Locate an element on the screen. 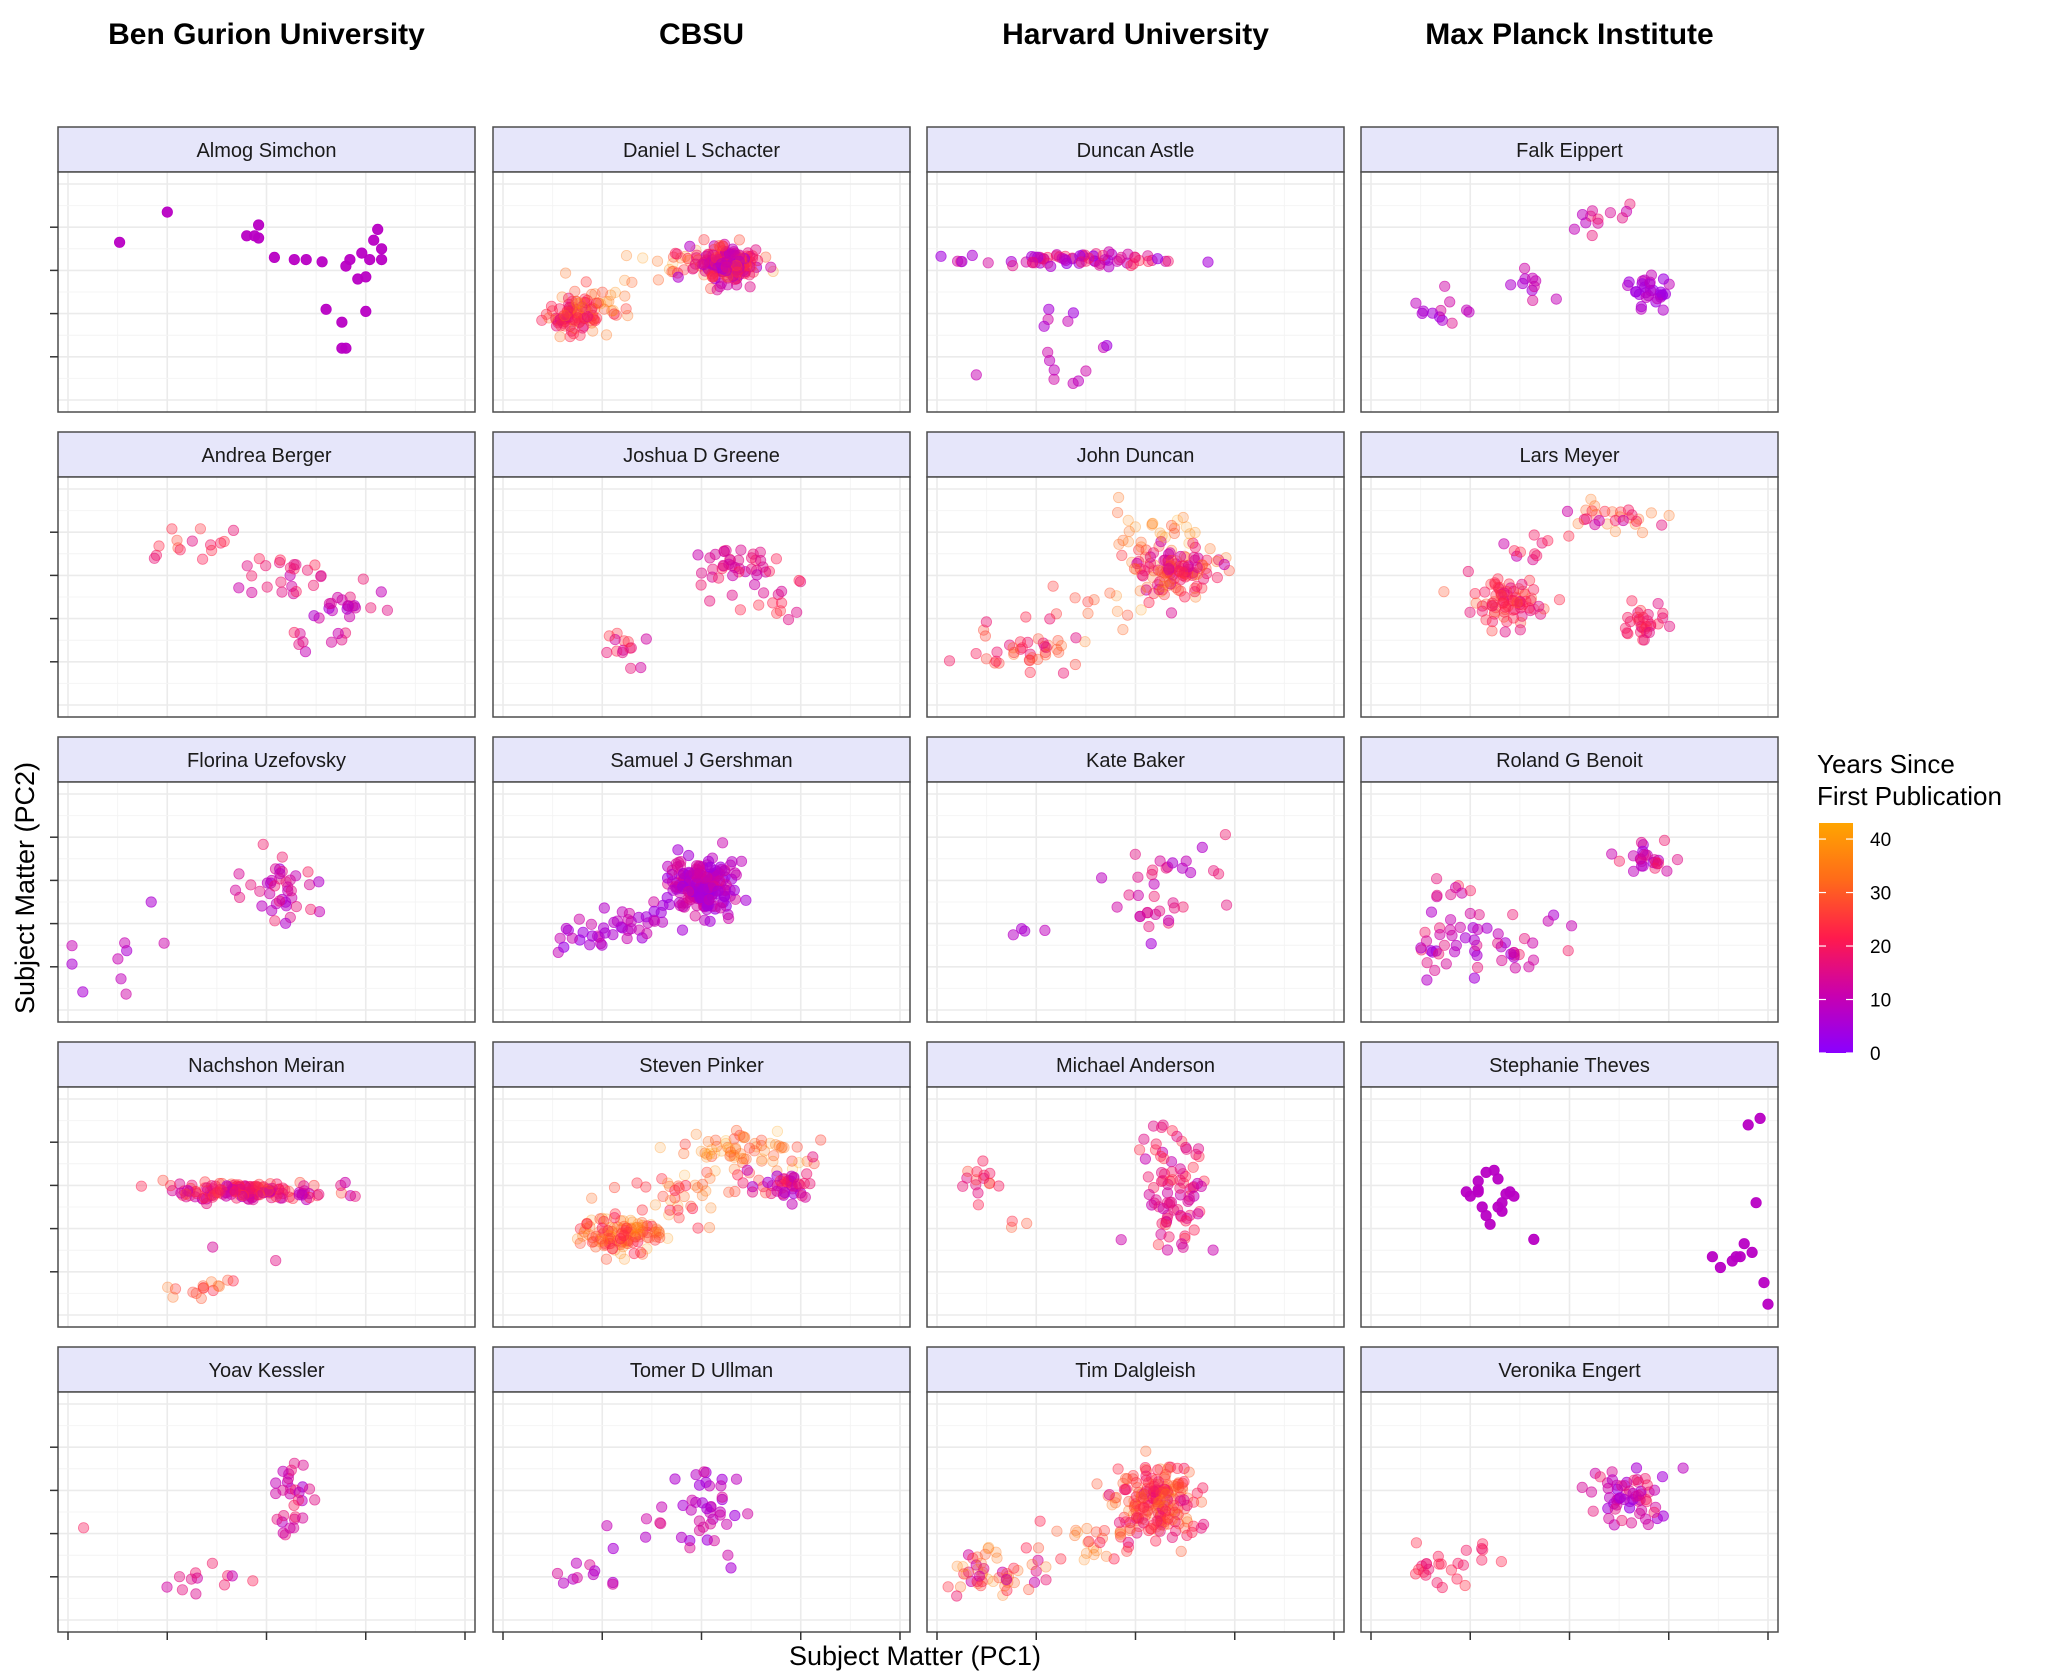 This screenshot has height=1680, width=2048. column-title: Harvard University is located at coordinates (1135, 34).